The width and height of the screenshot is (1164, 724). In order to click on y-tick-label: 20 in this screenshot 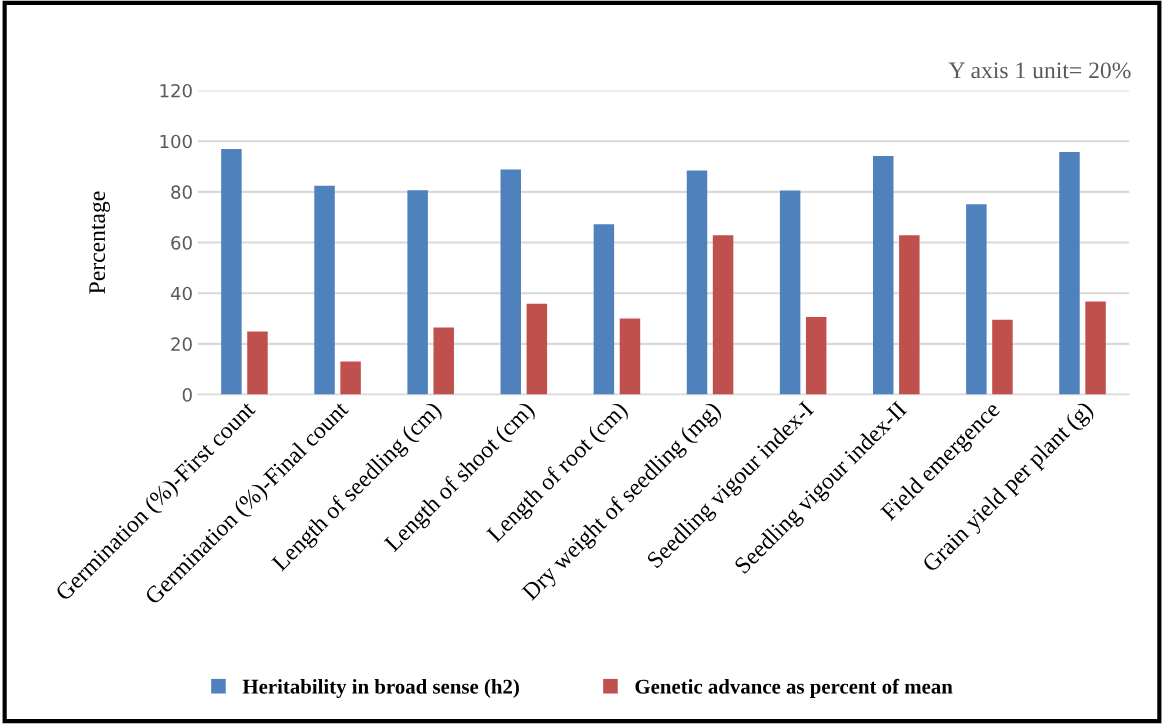, I will do `click(181, 344)`.